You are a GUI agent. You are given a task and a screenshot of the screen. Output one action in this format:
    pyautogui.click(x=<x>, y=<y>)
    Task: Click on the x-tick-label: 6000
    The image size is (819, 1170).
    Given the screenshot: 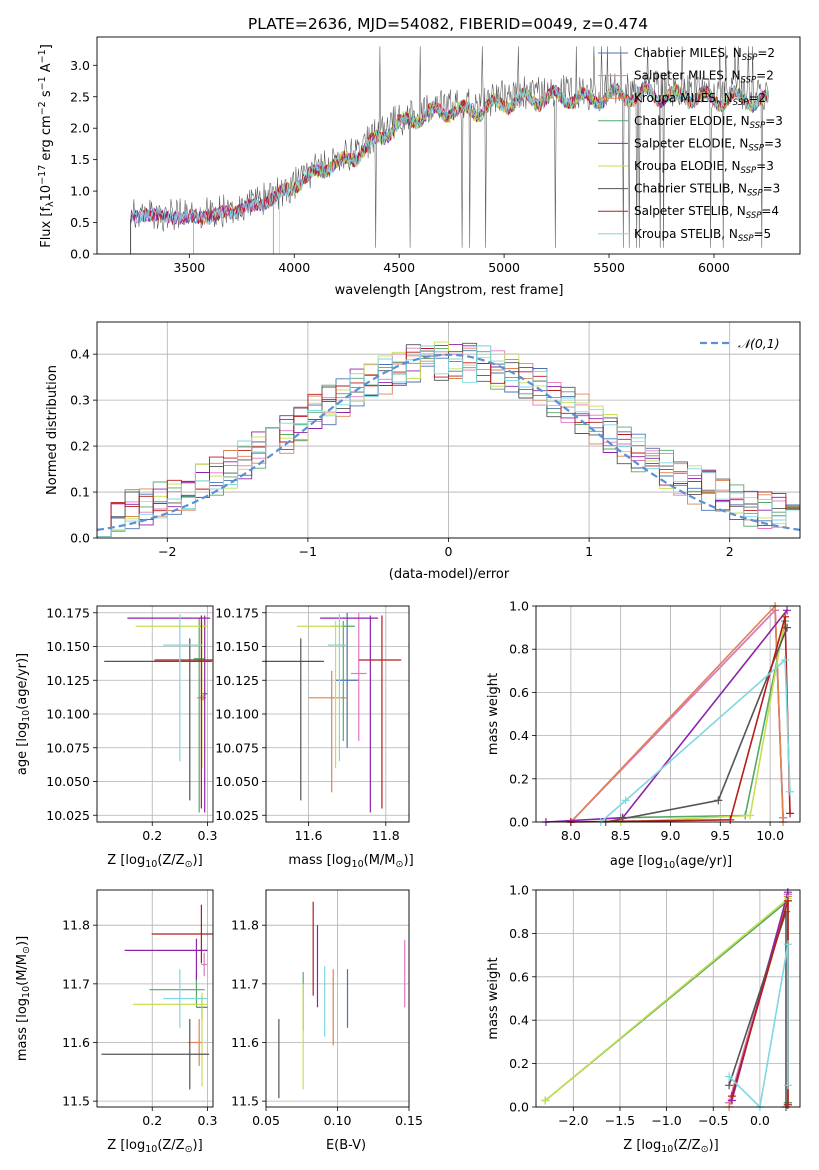 What is the action you would take?
    pyautogui.click(x=714, y=267)
    